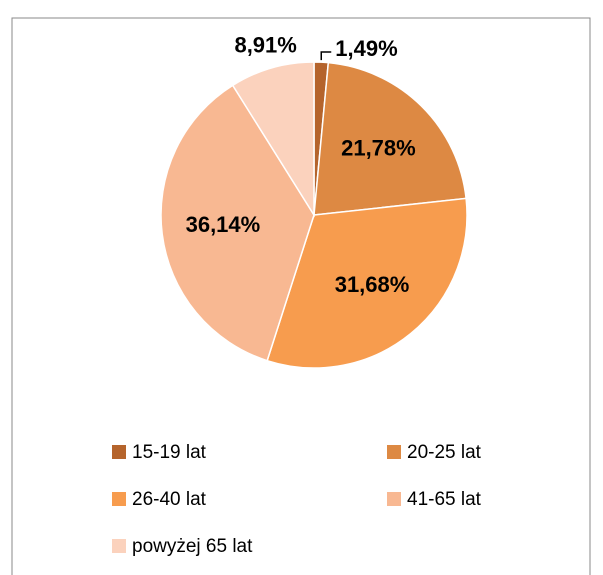 The height and width of the screenshot is (575, 603). What do you see at coordinates (326, 56) in the screenshot?
I see `leader-line` at bounding box center [326, 56].